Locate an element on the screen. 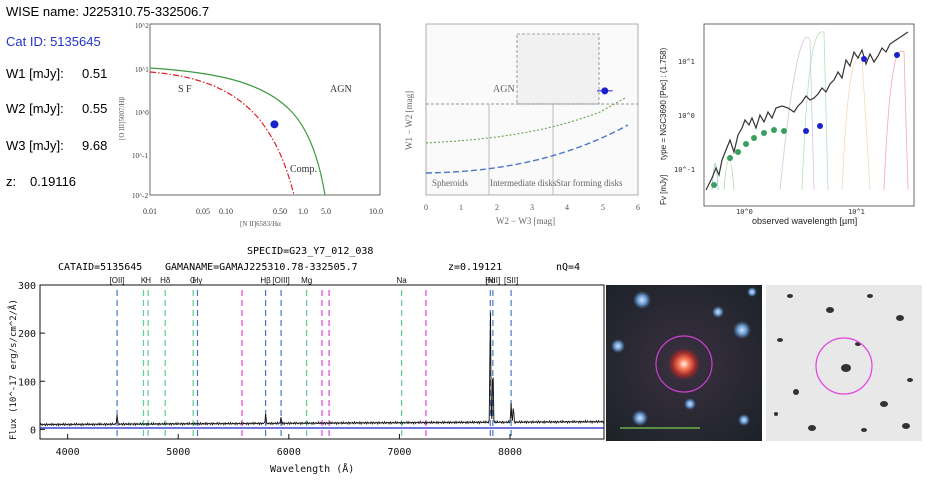 The width and height of the screenshot is (926, 482). cat-id: Cat ID: 5135645 is located at coordinates (53, 41).